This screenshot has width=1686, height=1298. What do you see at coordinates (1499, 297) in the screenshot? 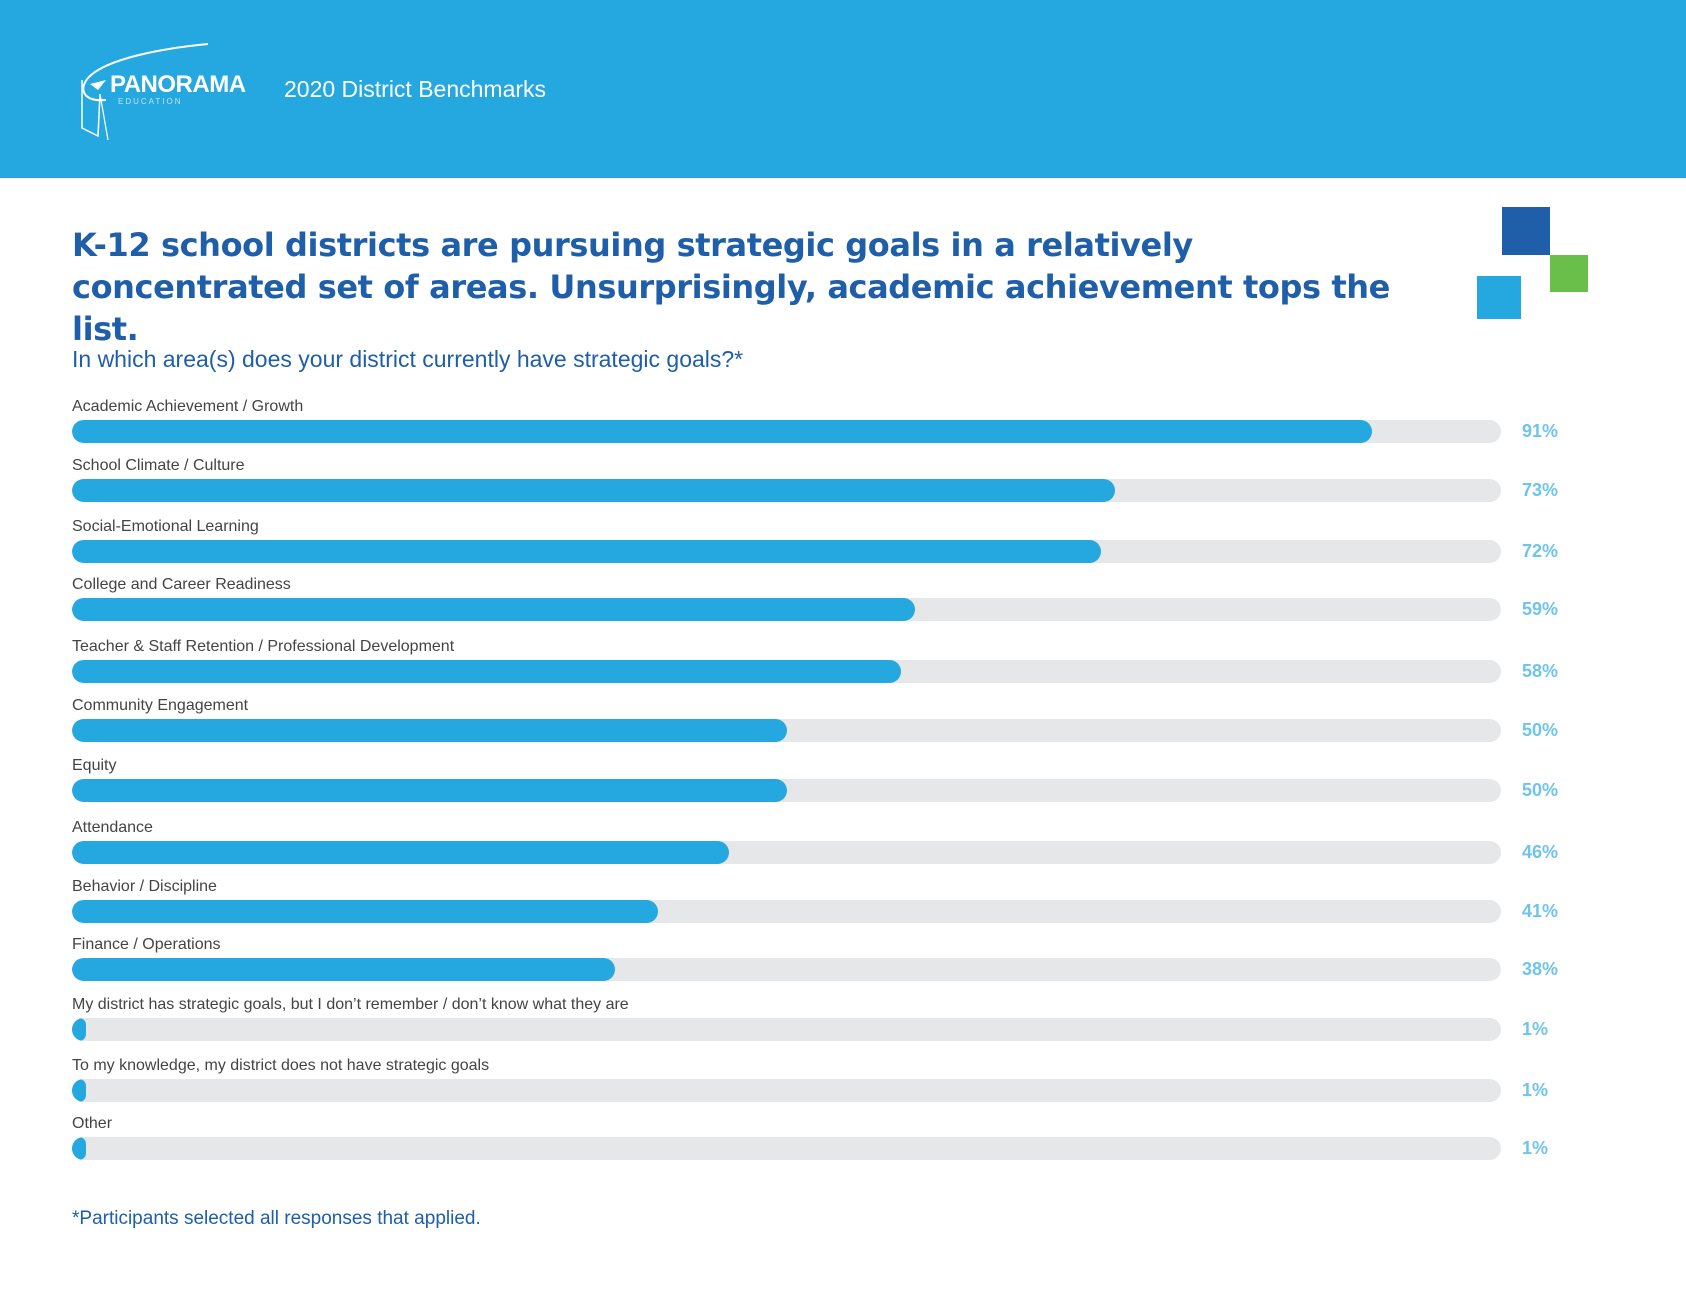
I see `decor-square-light` at bounding box center [1499, 297].